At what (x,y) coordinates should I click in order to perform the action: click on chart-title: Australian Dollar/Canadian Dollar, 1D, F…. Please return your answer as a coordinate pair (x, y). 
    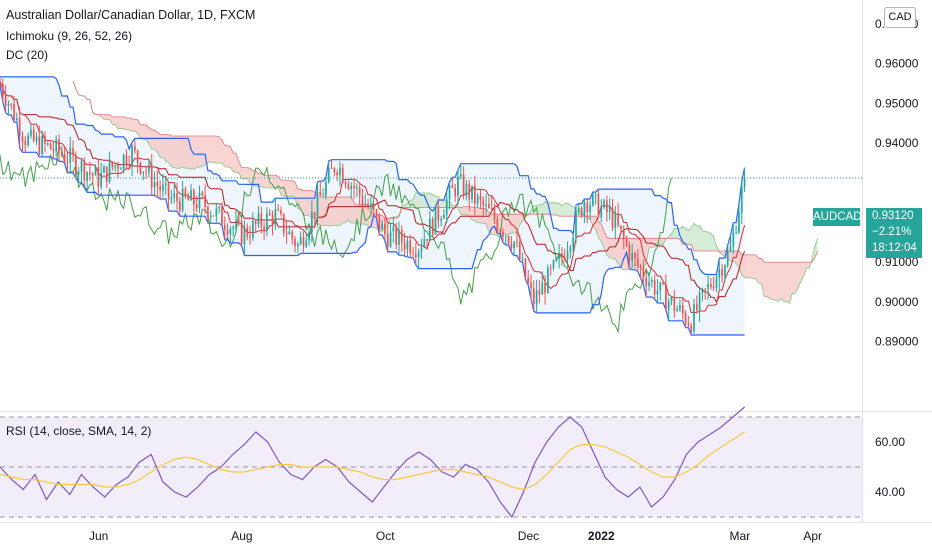
    Looking at the image, I should click on (131, 15).